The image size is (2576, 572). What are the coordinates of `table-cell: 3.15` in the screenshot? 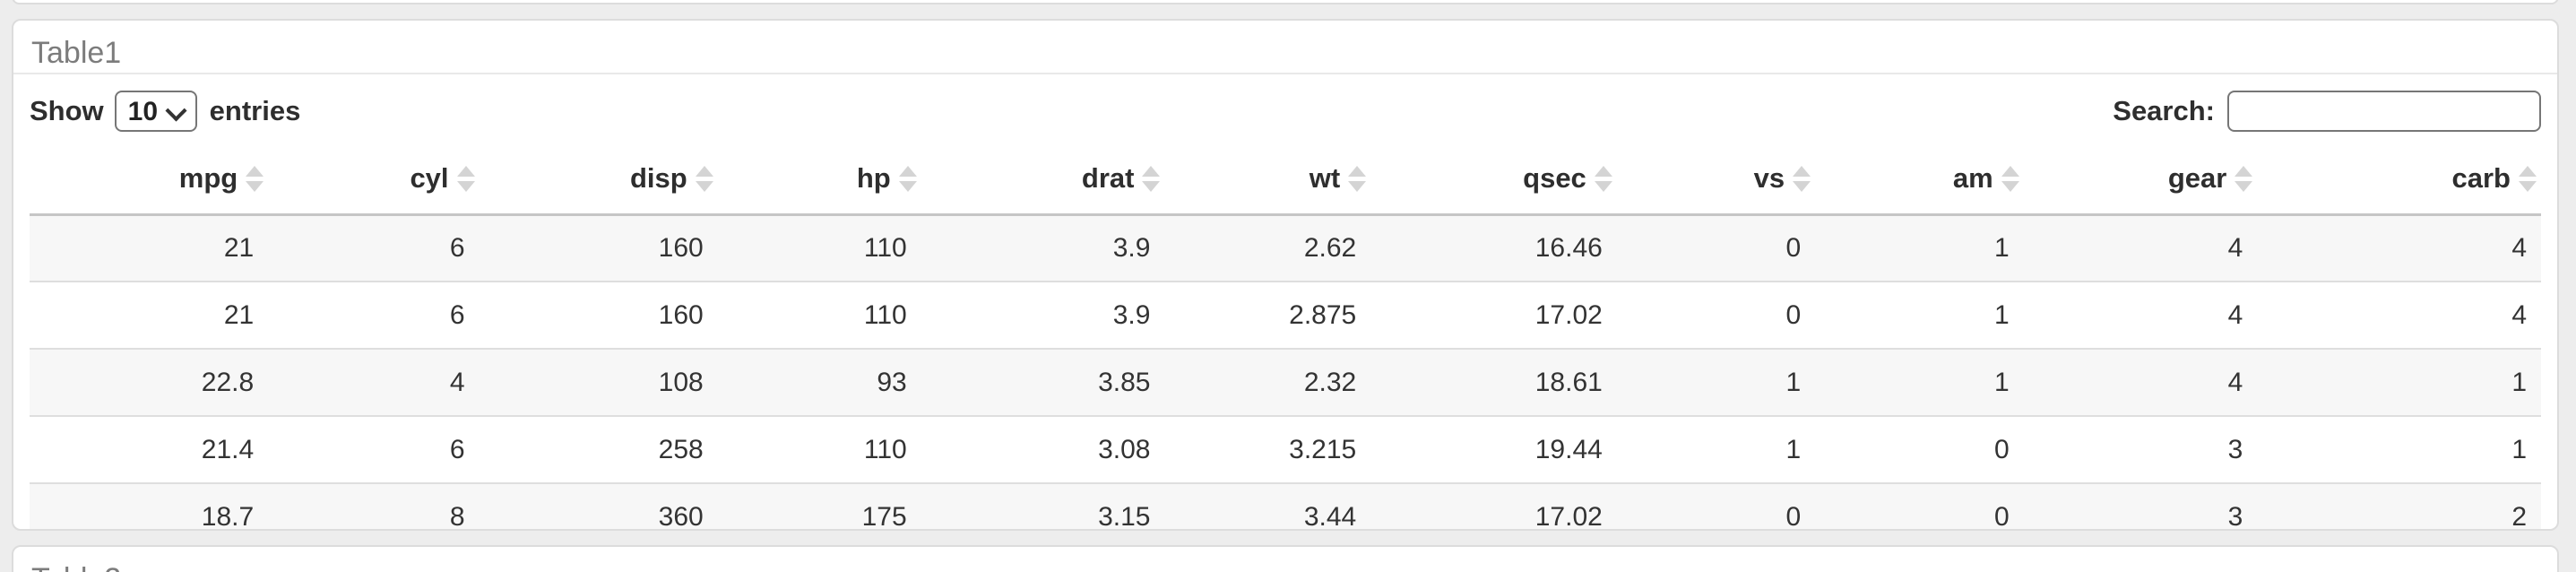 It's located at (1124, 516).